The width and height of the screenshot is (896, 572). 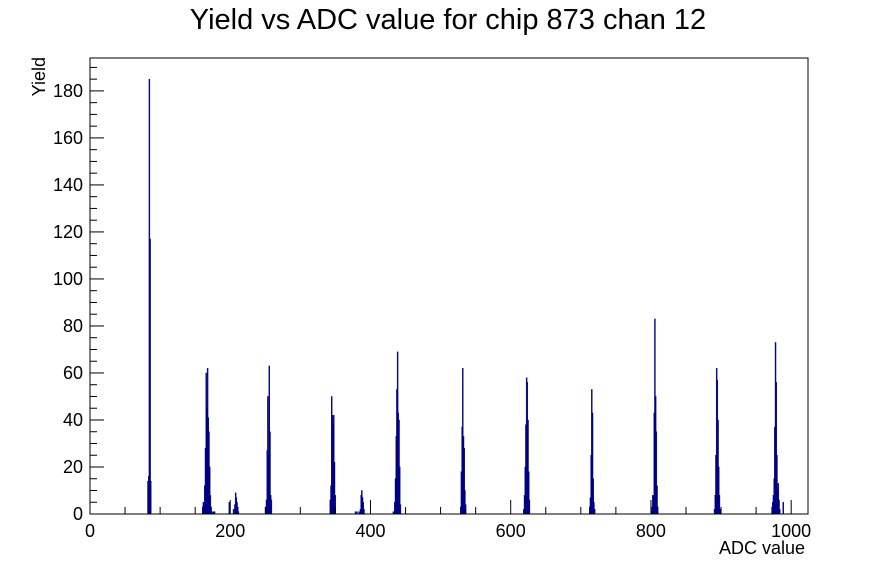 I want to click on x-tick-label: 800, so click(x=651, y=531).